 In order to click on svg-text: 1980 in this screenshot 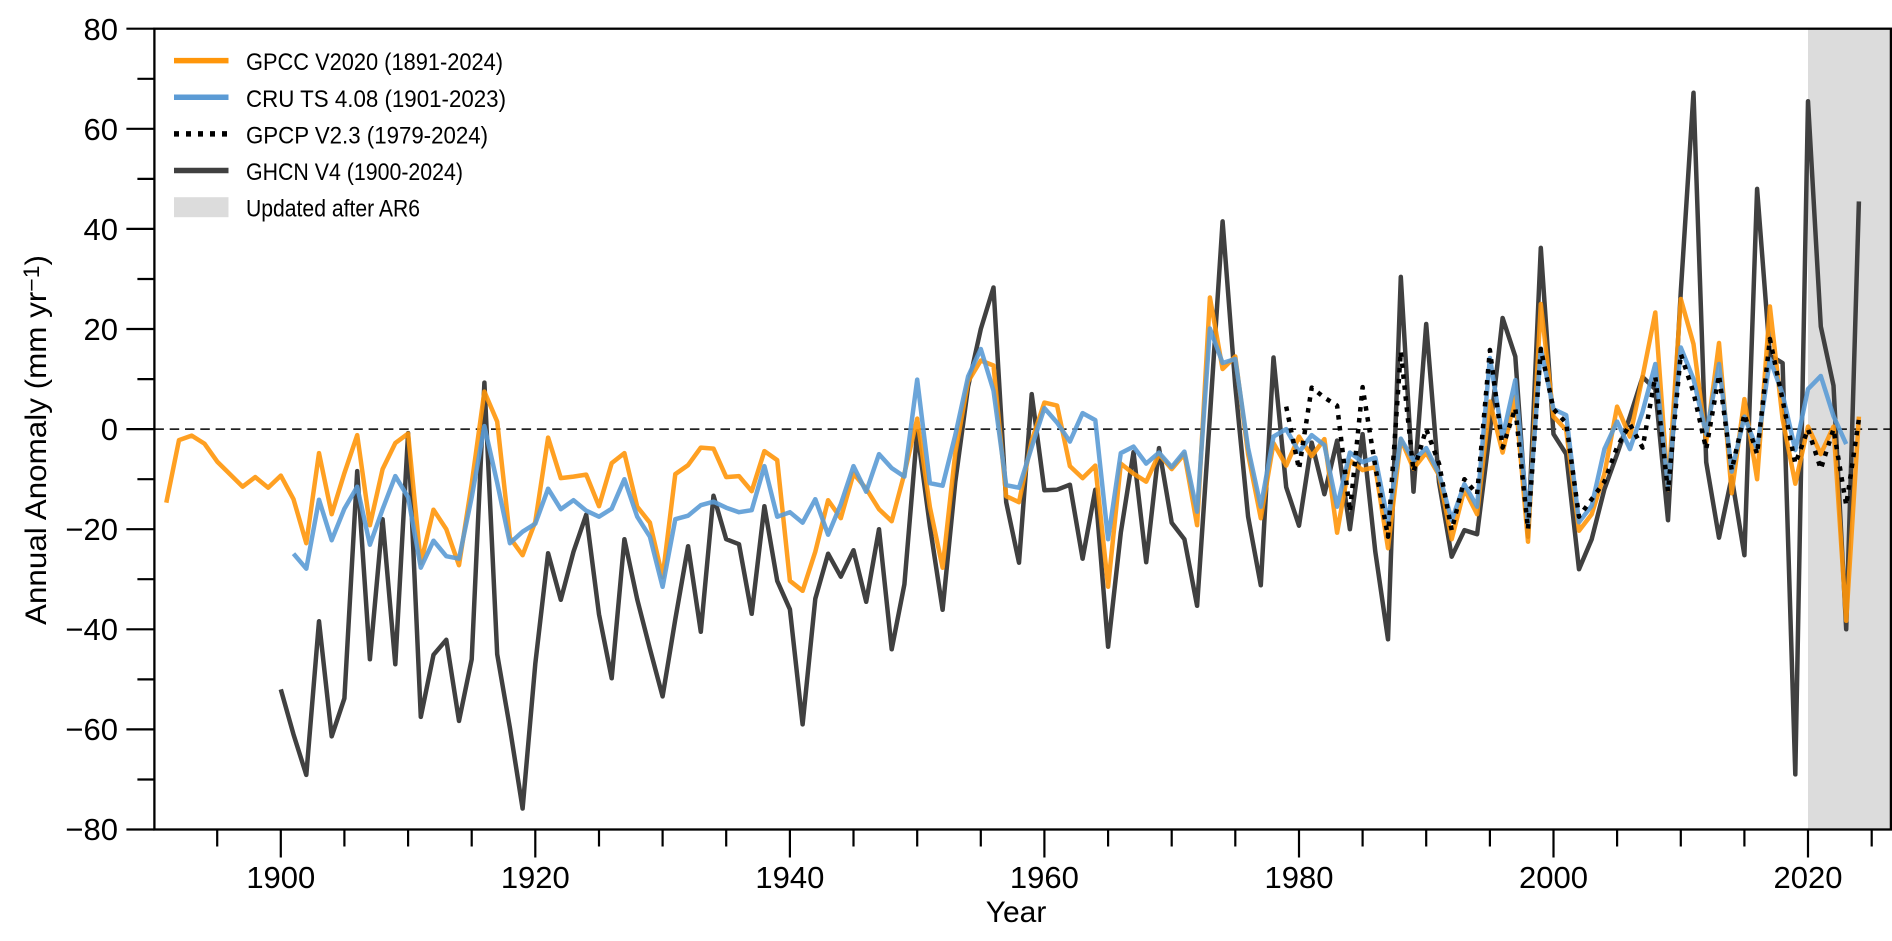, I will do `click(1299, 877)`.